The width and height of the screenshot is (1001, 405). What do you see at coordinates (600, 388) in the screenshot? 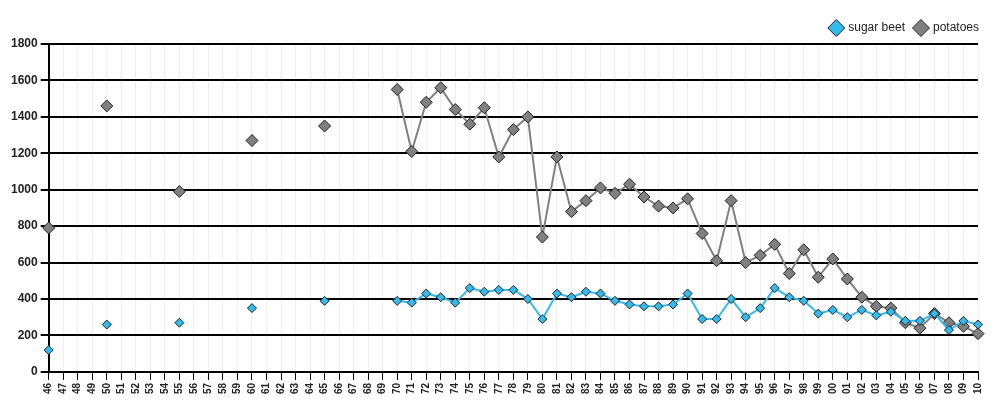
I see `x-tick-label: 84` at bounding box center [600, 388].